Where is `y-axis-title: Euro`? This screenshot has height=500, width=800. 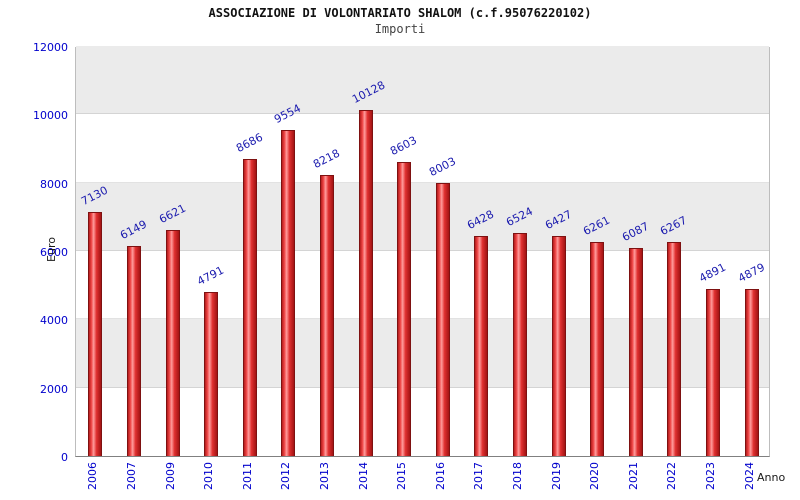 y-axis-title: Euro is located at coordinates (51, 249).